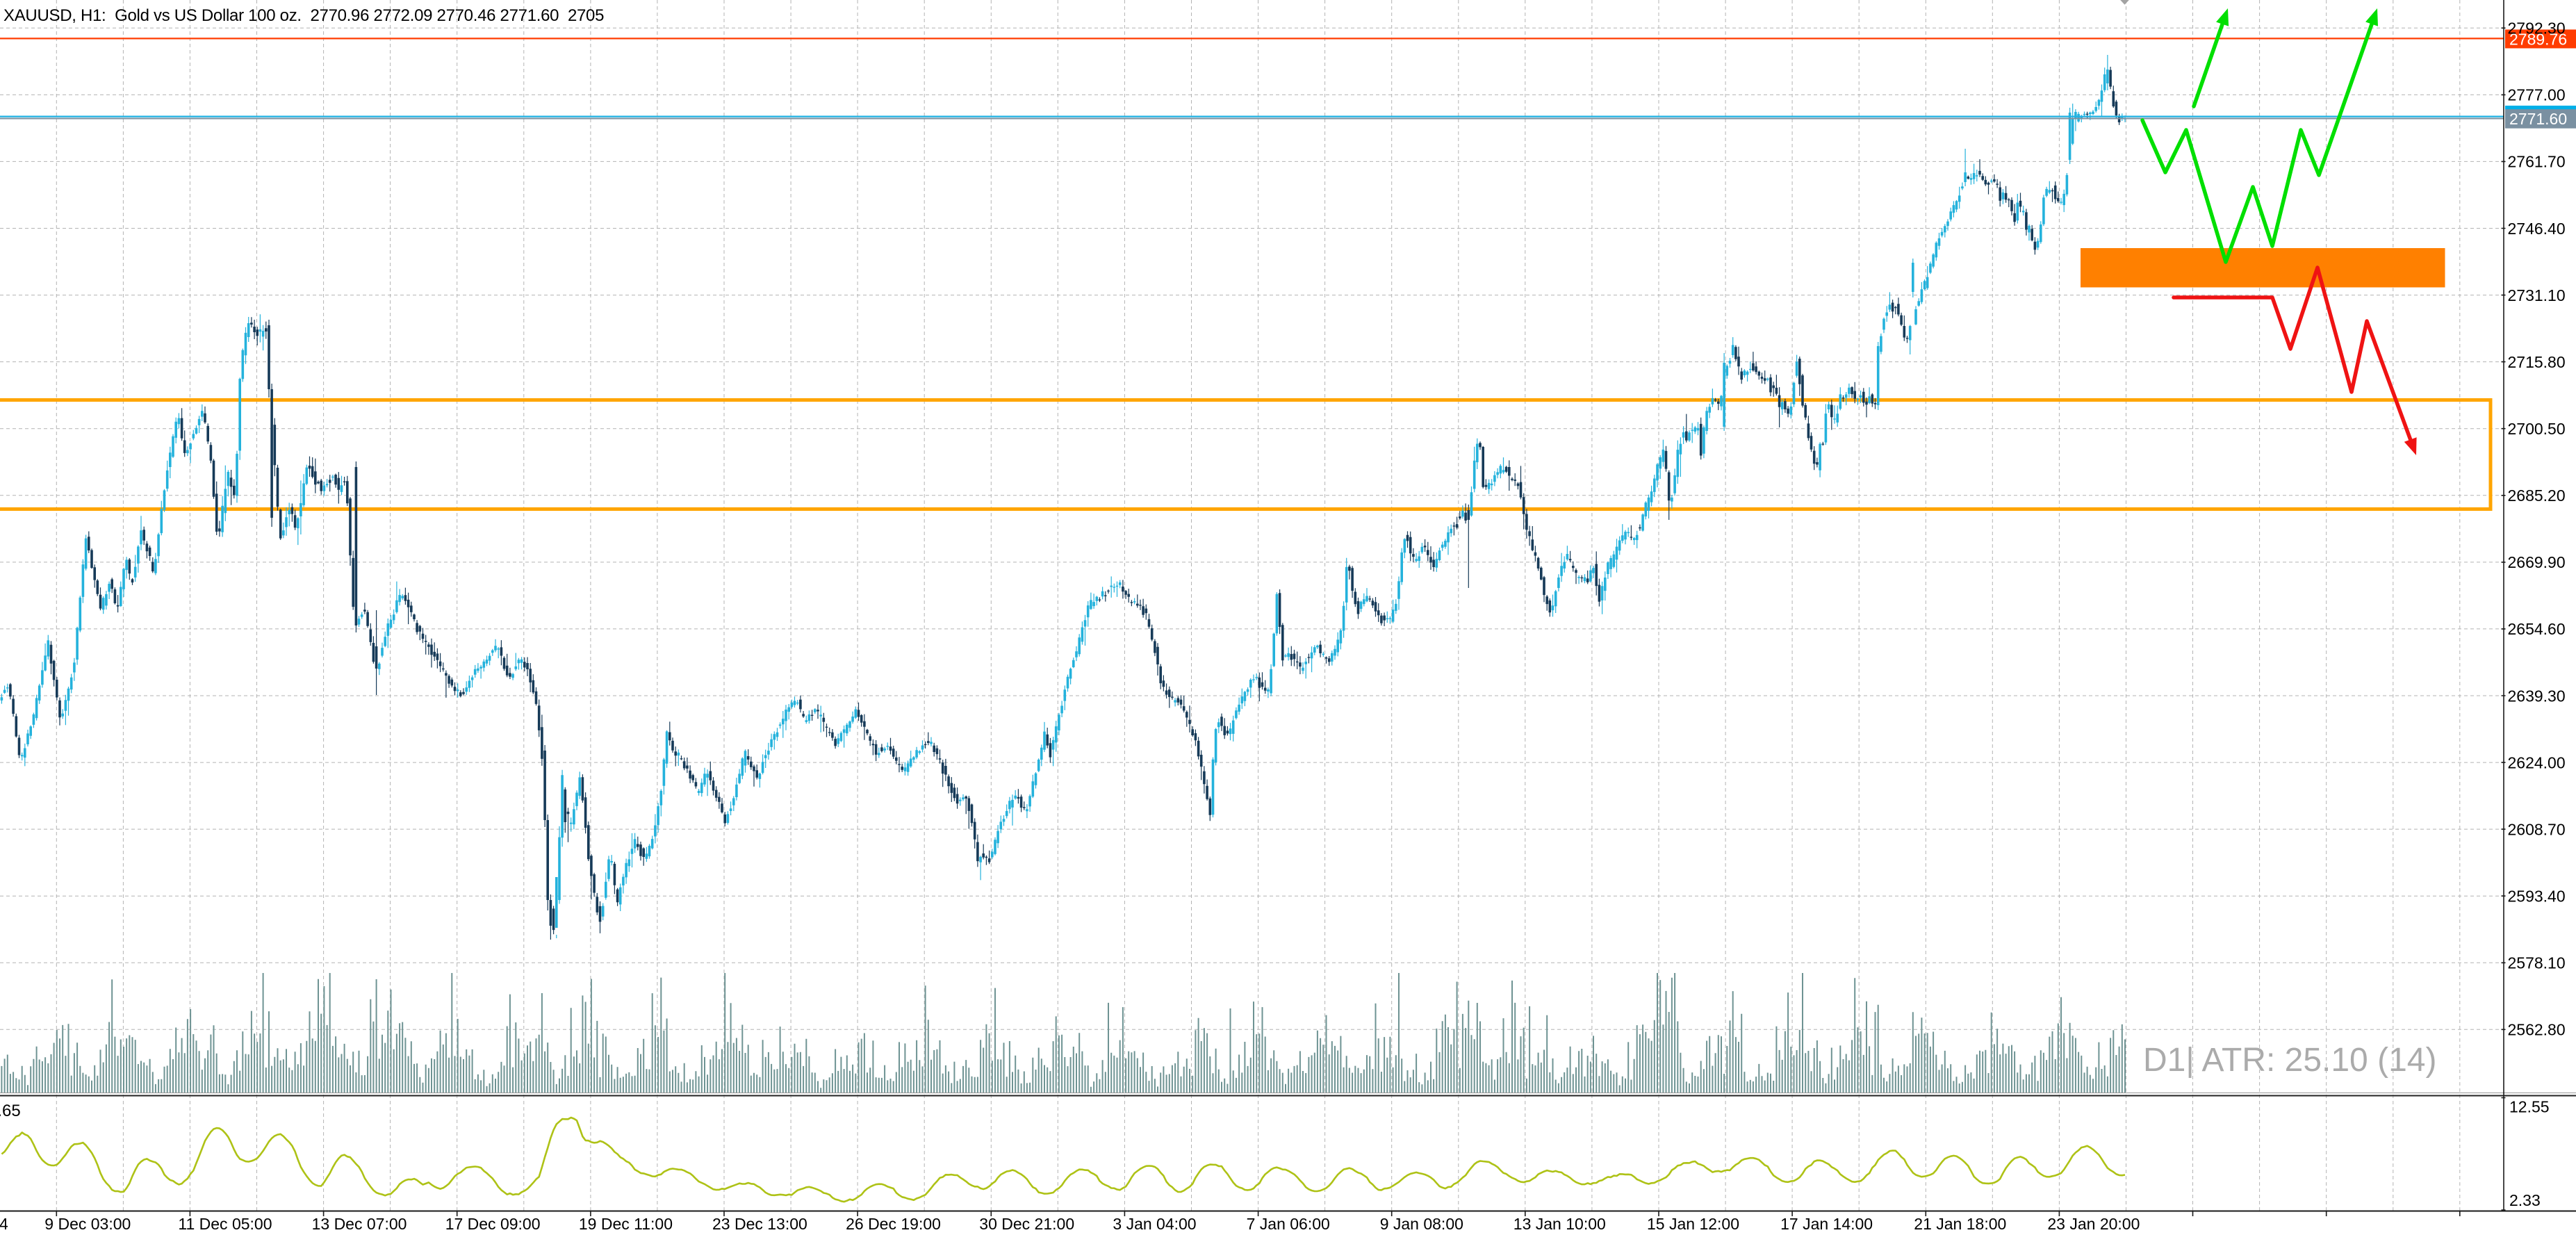  What do you see at coordinates (626, 1224) in the screenshot?
I see `svg-text: 19 Dec 11:00` at bounding box center [626, 1224].